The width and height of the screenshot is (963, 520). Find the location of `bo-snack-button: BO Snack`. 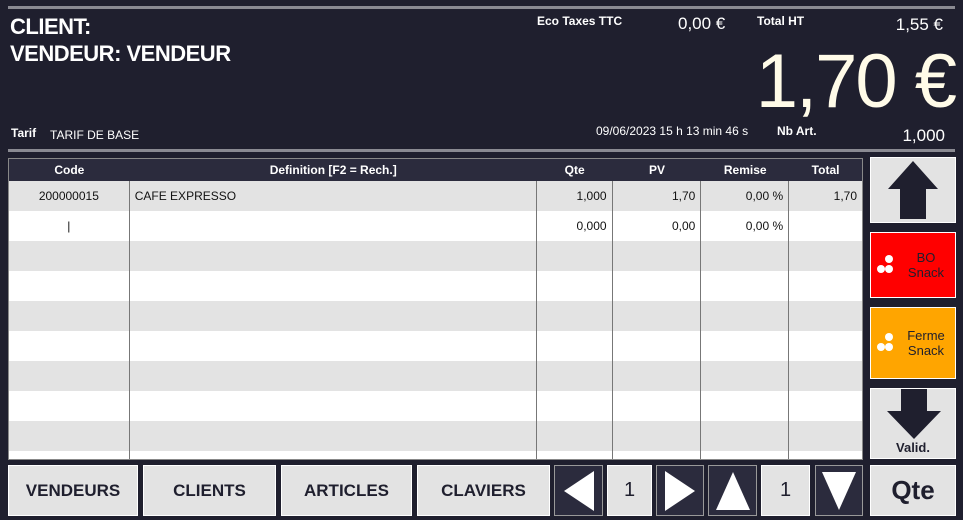

bo-snack-button: BO Snack is located at coordinates (913, 265).